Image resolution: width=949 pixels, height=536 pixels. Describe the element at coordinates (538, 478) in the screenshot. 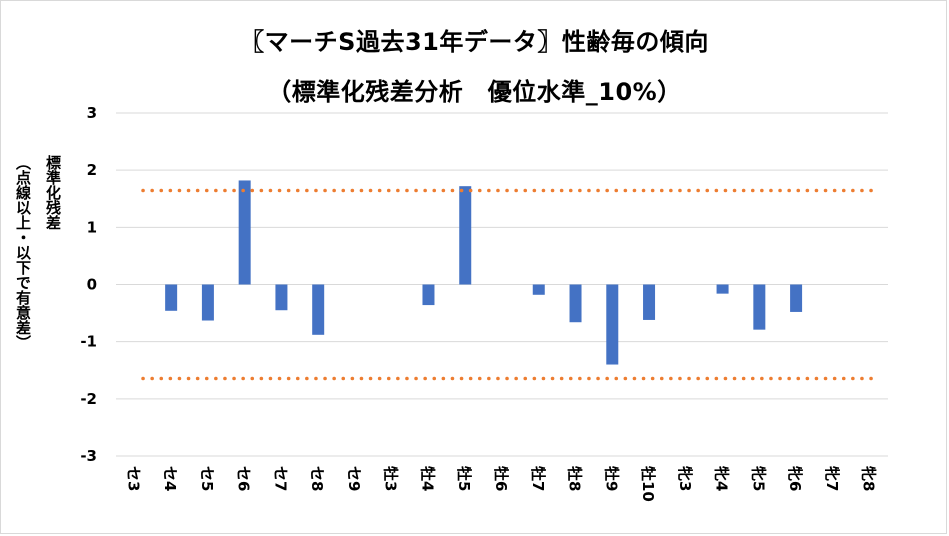

I see `x-tick-label: 牡7` at that location.